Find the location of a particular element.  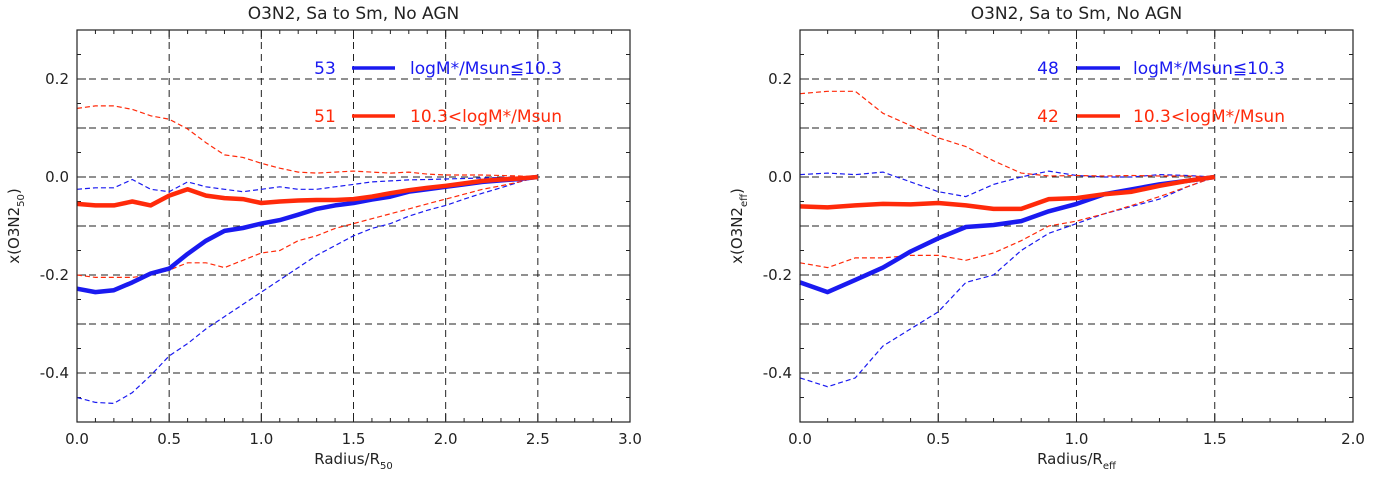

y-axis-label: x(O3N250) is located at coordinates (16, 225).